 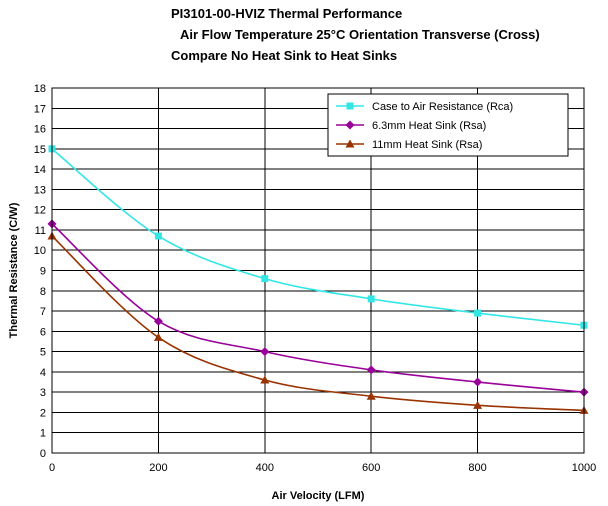 What do you see at coordinates (43, 312) in the screenshot?
I see `y-tick-label: 7` at bounding box center [43, 312].